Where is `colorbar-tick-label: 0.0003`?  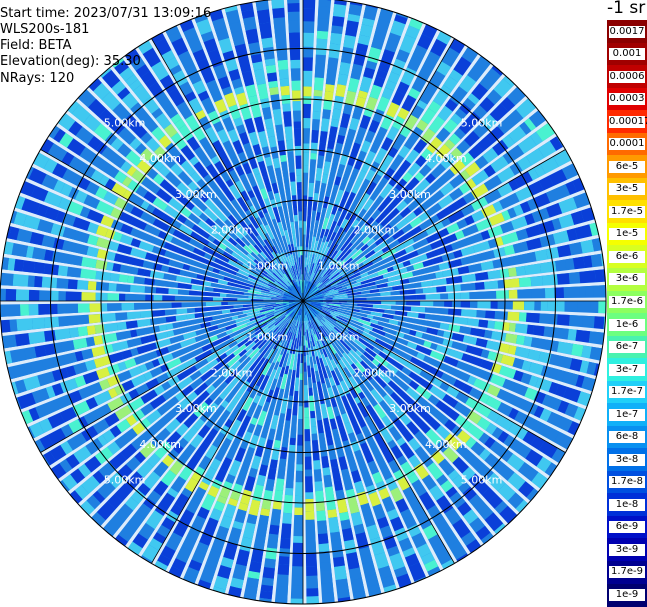
colorbar-tick-label: 0.0003 is located at coordinates (627, 99).